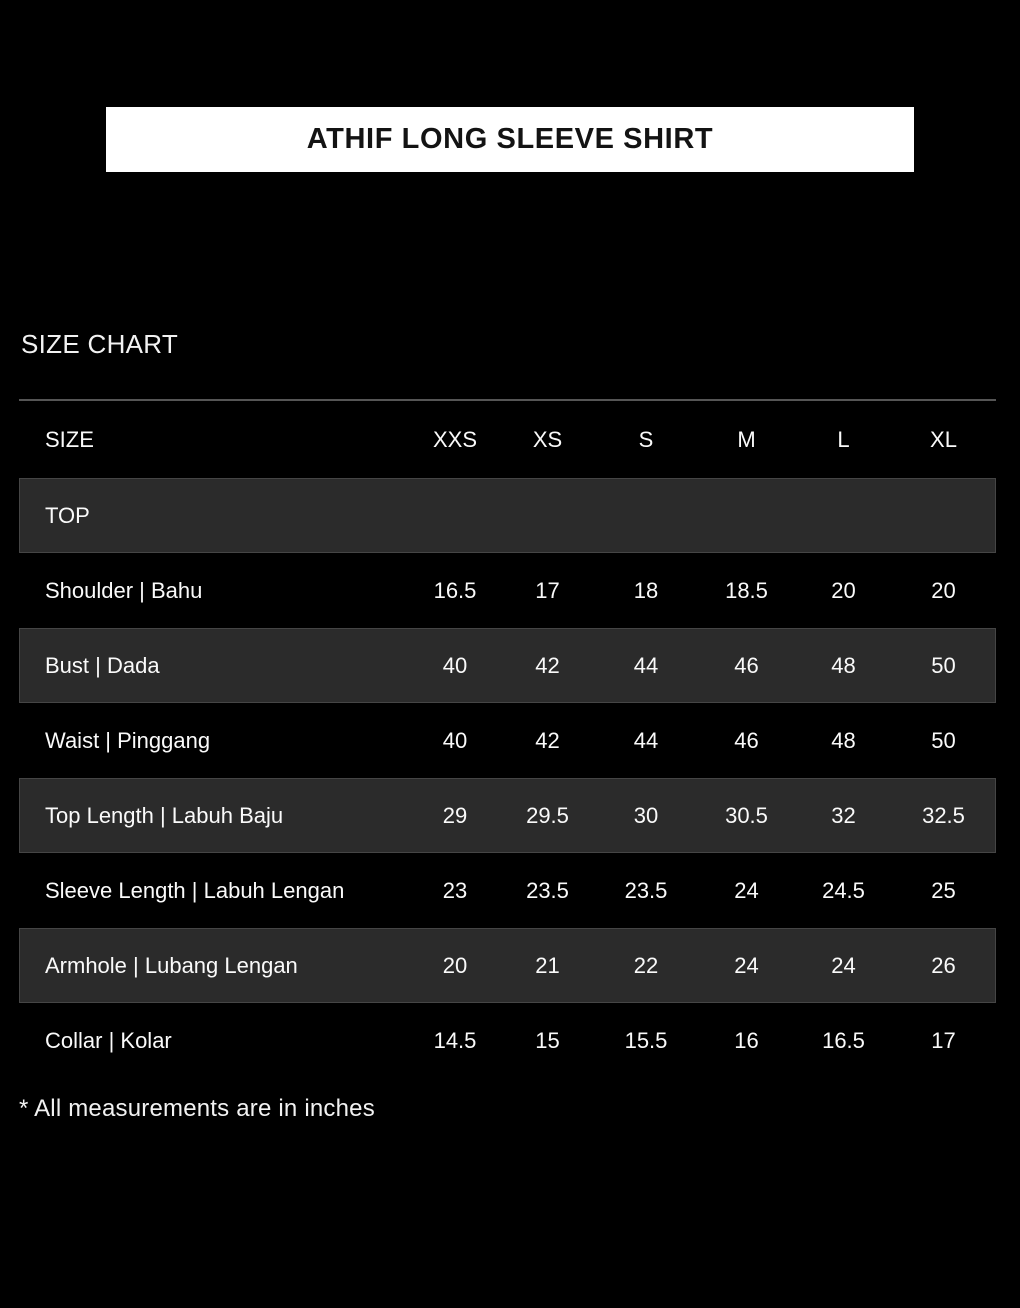 This screenshot has width=1020, height=1308. Describe the element at coordinates (746, 439) in the screenshot. I see `column-header-m: M` at that location.